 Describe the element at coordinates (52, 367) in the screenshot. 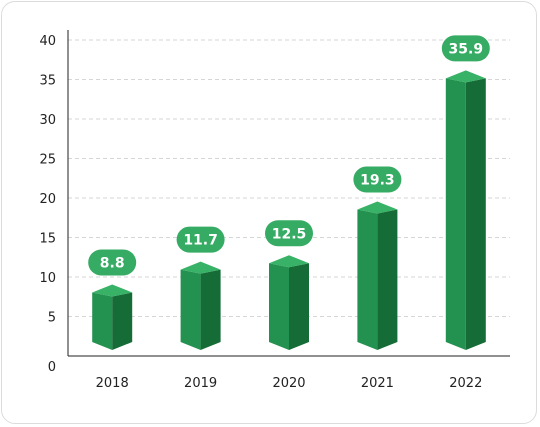

I see `y-tick-label: 0` at that location.